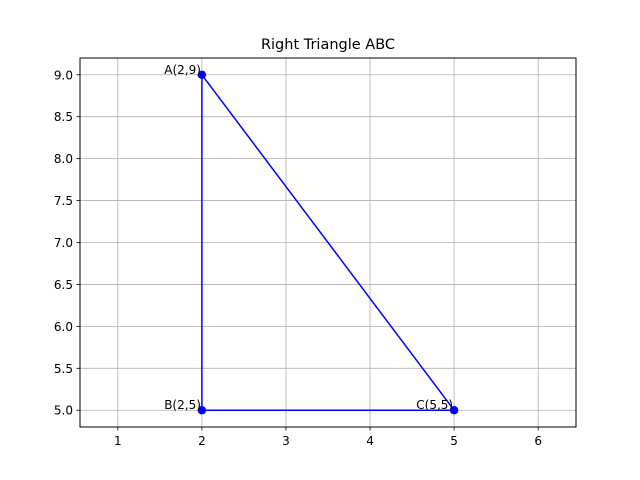 This screenshot has height=480, width=640. Describe the element at coordinates (182, 70) in the screenshot. I see `vertex-label: A(2,9)` at that location.